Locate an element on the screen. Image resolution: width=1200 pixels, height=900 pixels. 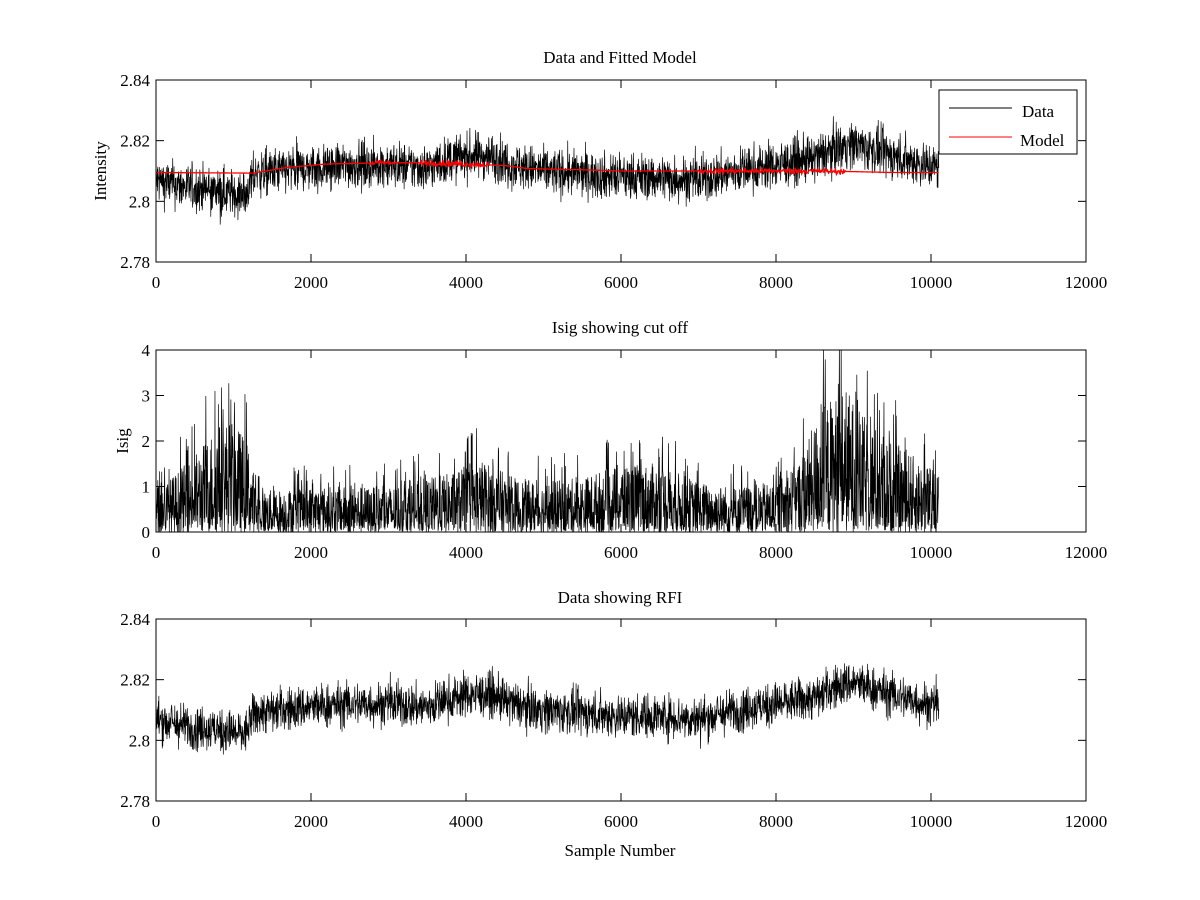
panel1-title: Data and Fitted Model is located at coordinates (620, 57).